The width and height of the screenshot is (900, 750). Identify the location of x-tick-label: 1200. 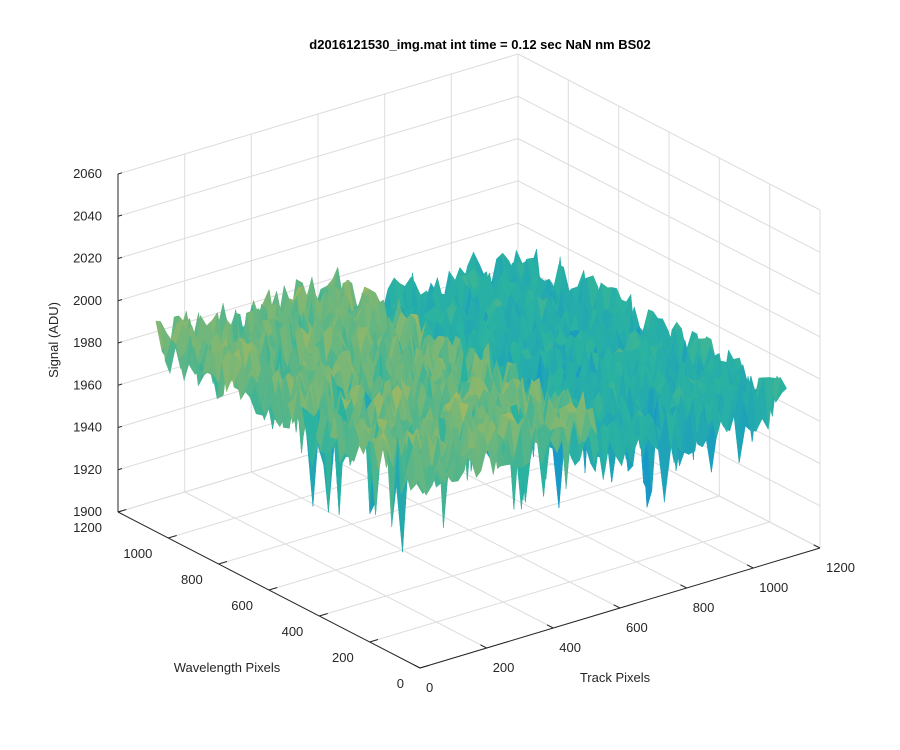
(840, 567).